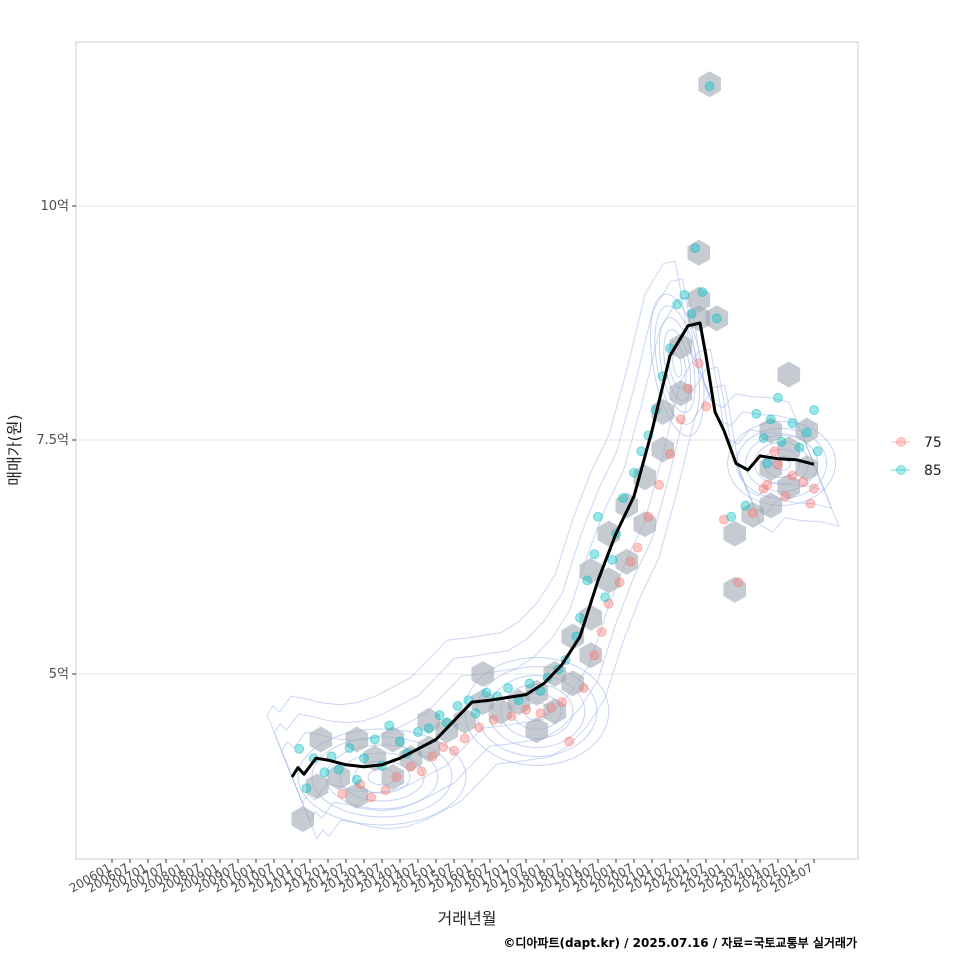  I want to click on y-axis-ticks: 5억 7.5억 10억, so click(56, 440).